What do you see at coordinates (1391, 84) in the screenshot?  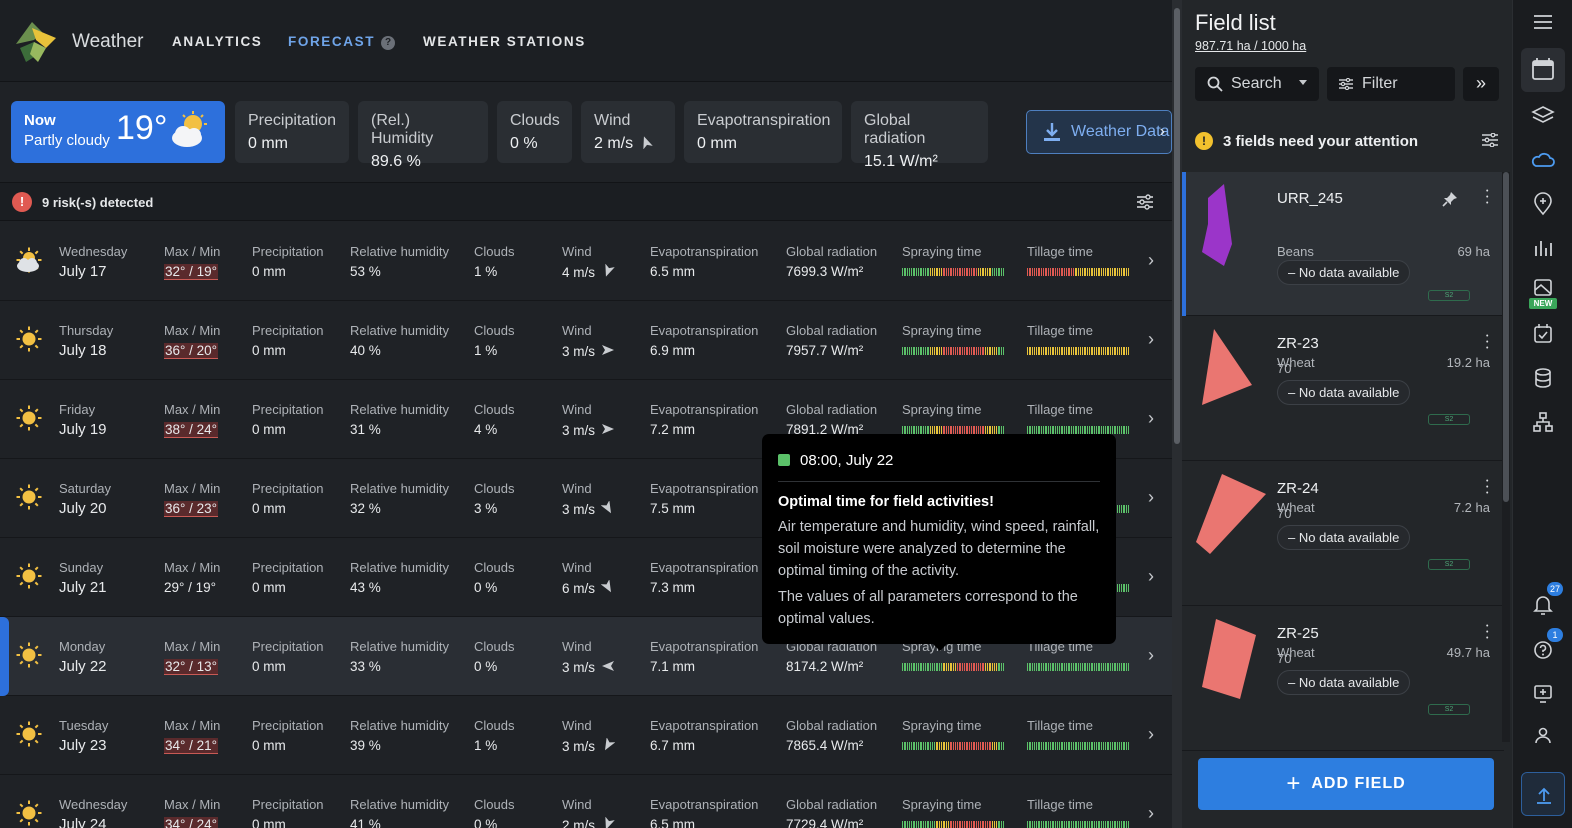 I see `filter-button: Filter` at bounding box center [1391, 84].